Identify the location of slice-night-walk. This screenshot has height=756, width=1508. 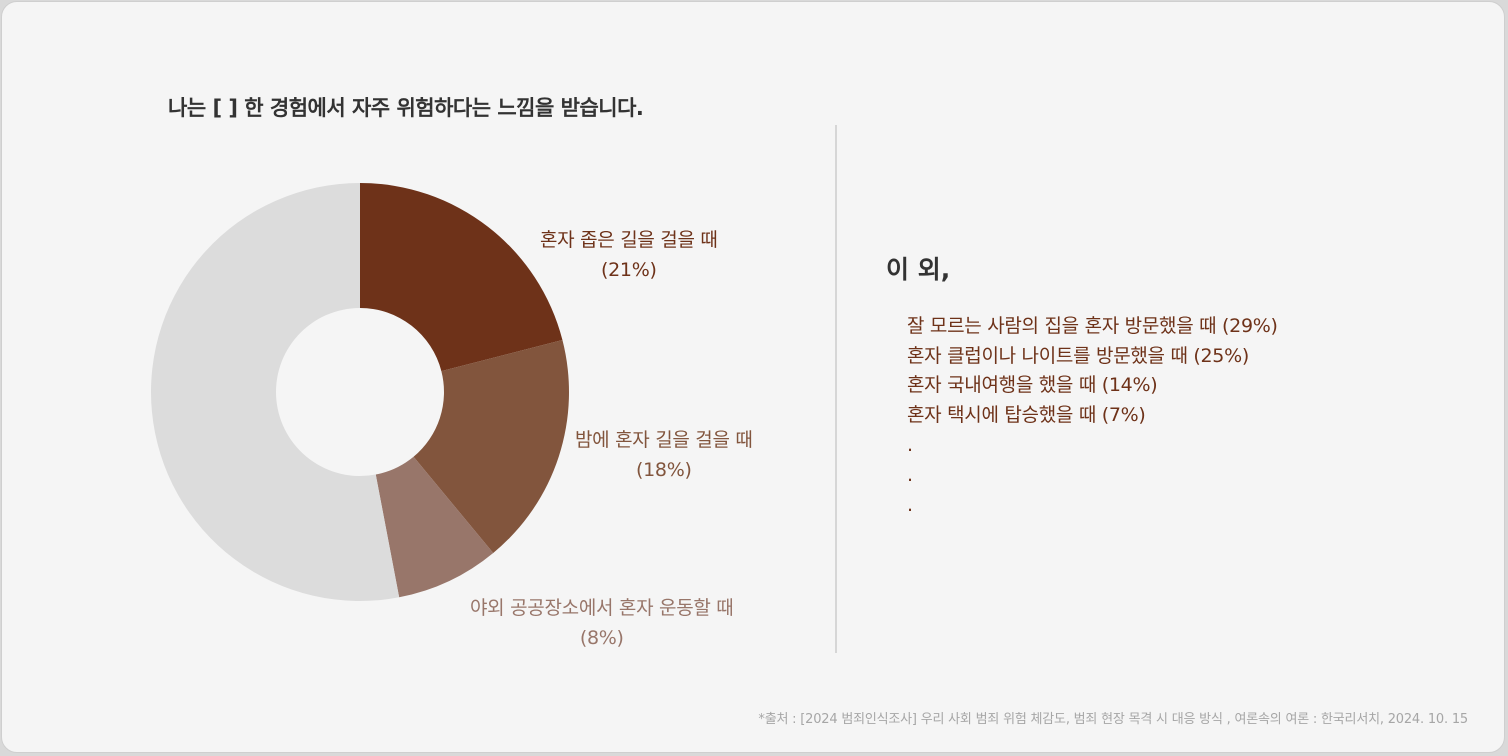
(491, 447).